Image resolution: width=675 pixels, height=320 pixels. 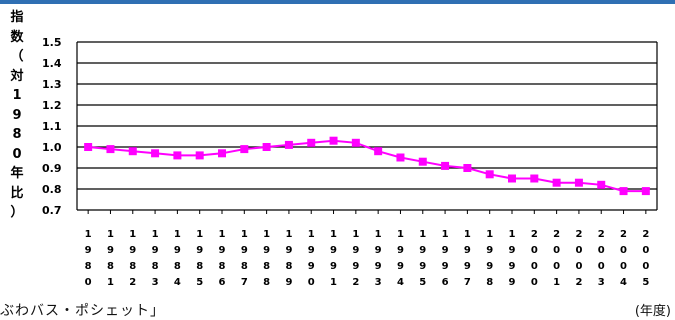 I want to click on series-line, so click(x=367, y=166).